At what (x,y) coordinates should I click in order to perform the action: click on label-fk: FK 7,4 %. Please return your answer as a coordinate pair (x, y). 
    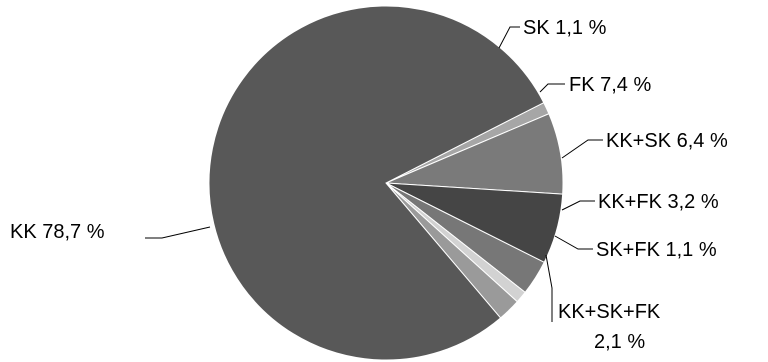
    Looking at the image, I should click on (610, 85).